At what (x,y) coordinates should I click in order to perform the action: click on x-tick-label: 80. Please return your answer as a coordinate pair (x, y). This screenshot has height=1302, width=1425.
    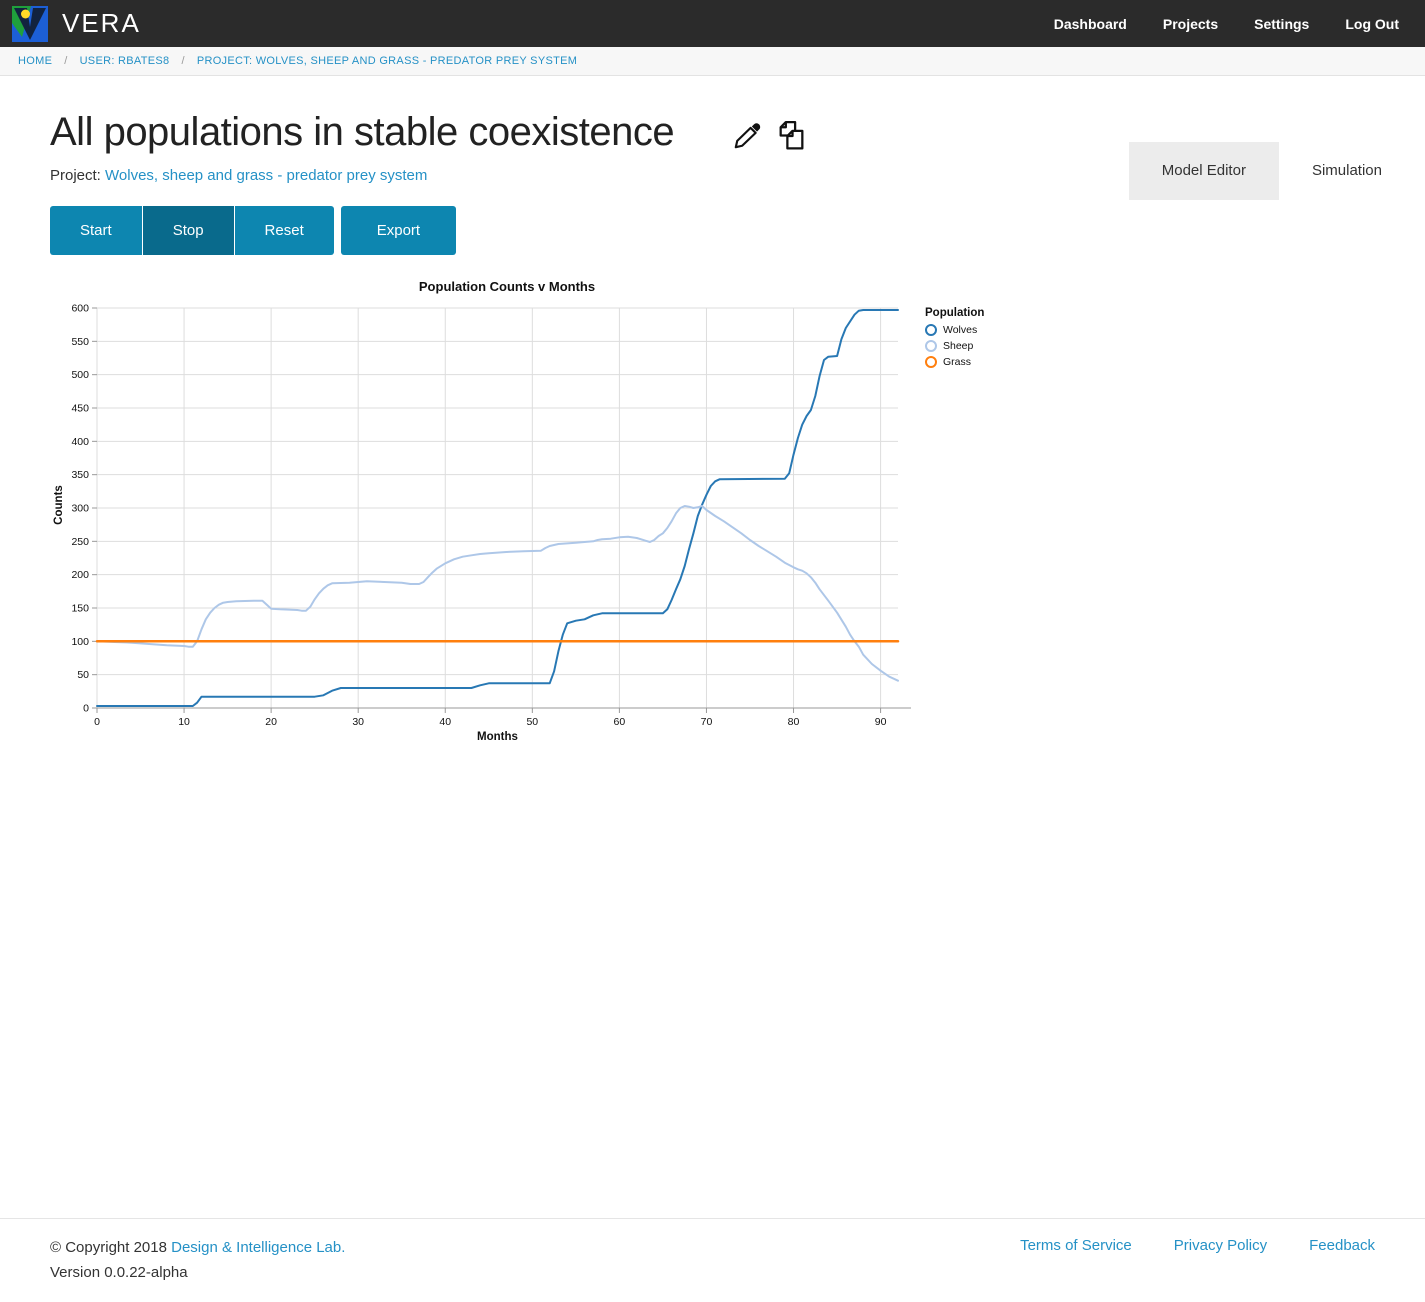
    Looking at the image, I should click on (794, 722).